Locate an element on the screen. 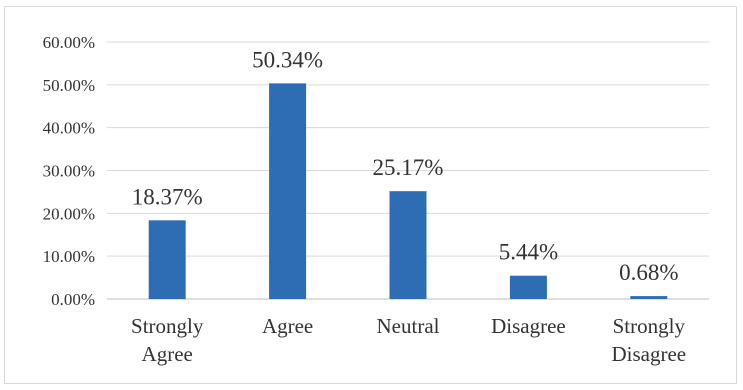 This screenshot has height=390, width=743. data-label: 25.17% is located at coordinates (408, 167).